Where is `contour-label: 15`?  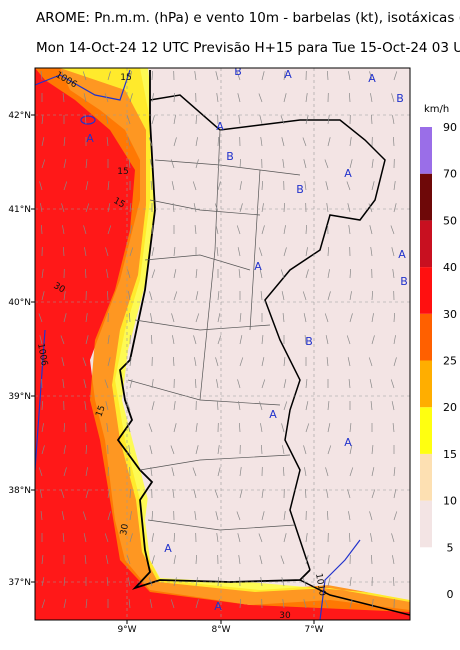
contour-label: 15 is located at coordinates (100, 411).